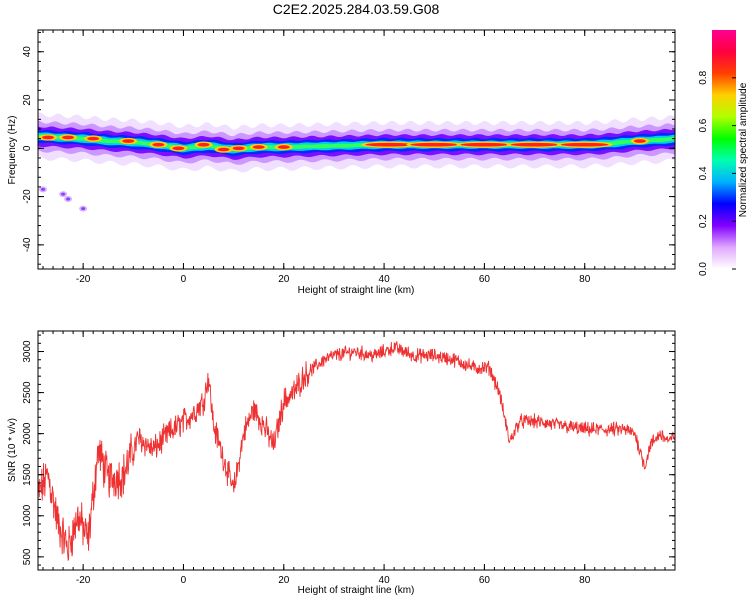 This screenshot has width=750, height=600. I want to click on snr-ytick-label: 1500, so click(27, 474).